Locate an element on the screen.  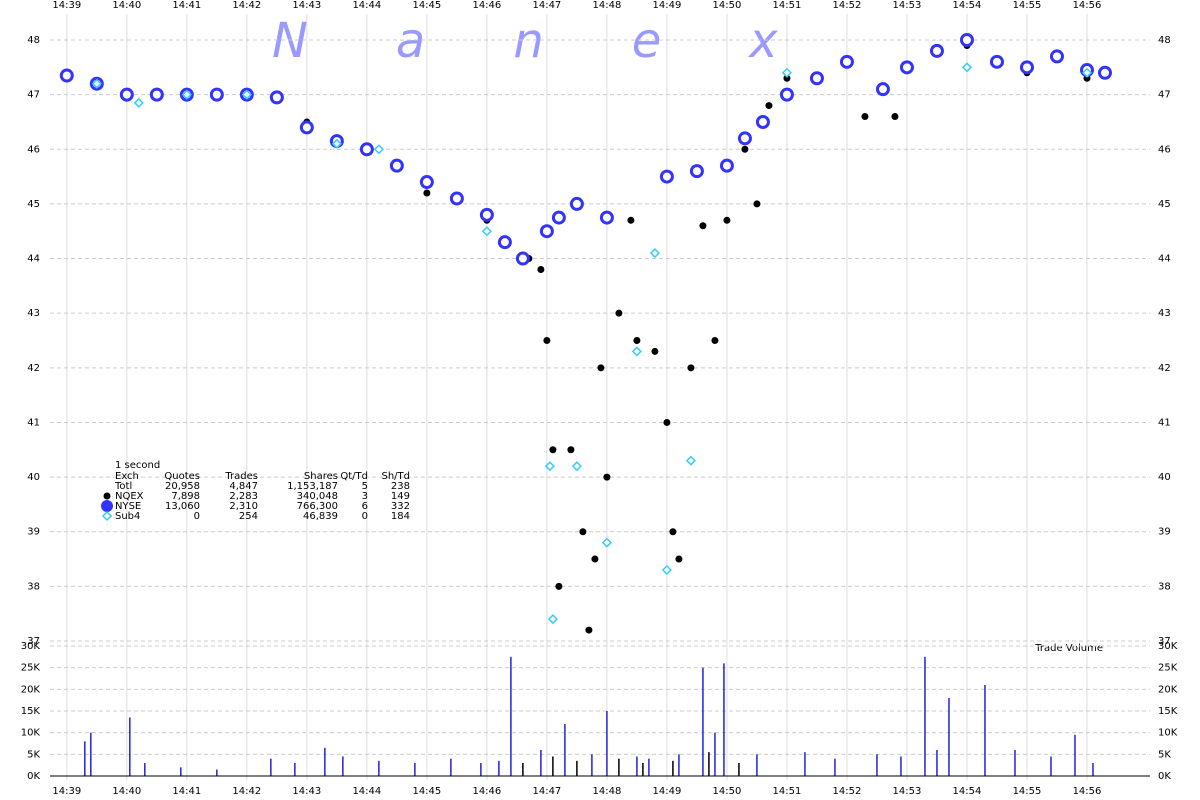
x-tick-label: 14:49 is located at coordinates (666, 791).